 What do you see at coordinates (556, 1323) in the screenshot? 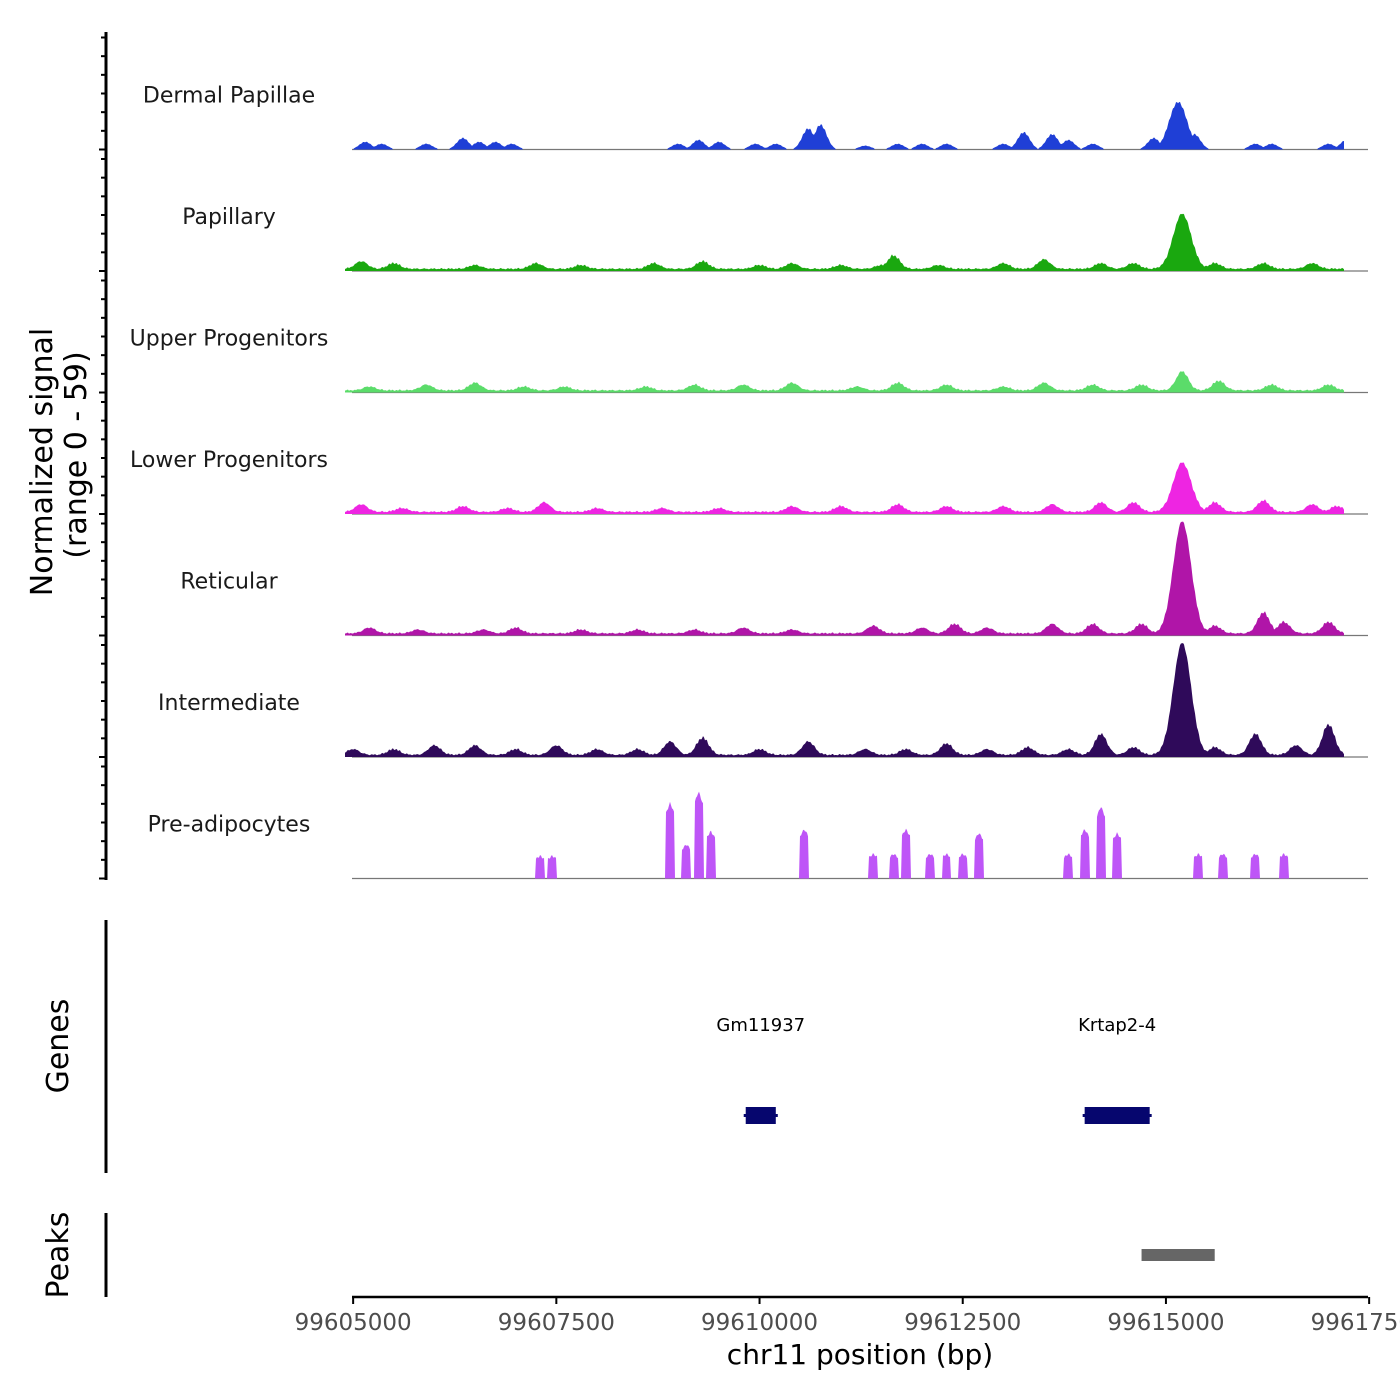
I see `x-tick-label: 99607500` at bounding box center [556, 1323].